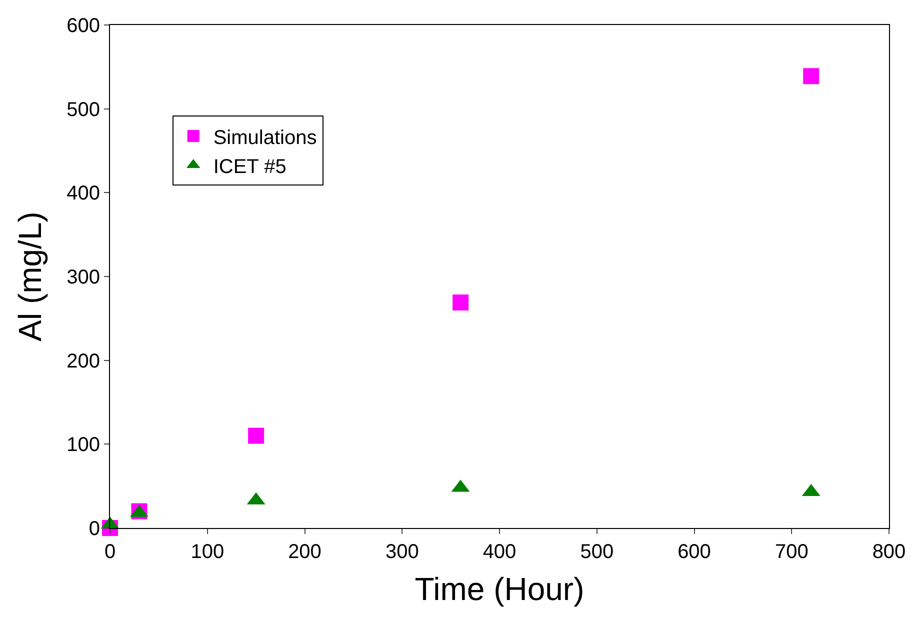 The image size is (918, 628). Describe the element at coordinates (83, 277) in the screenshot. I see `y-tick-label: 300` at that location.